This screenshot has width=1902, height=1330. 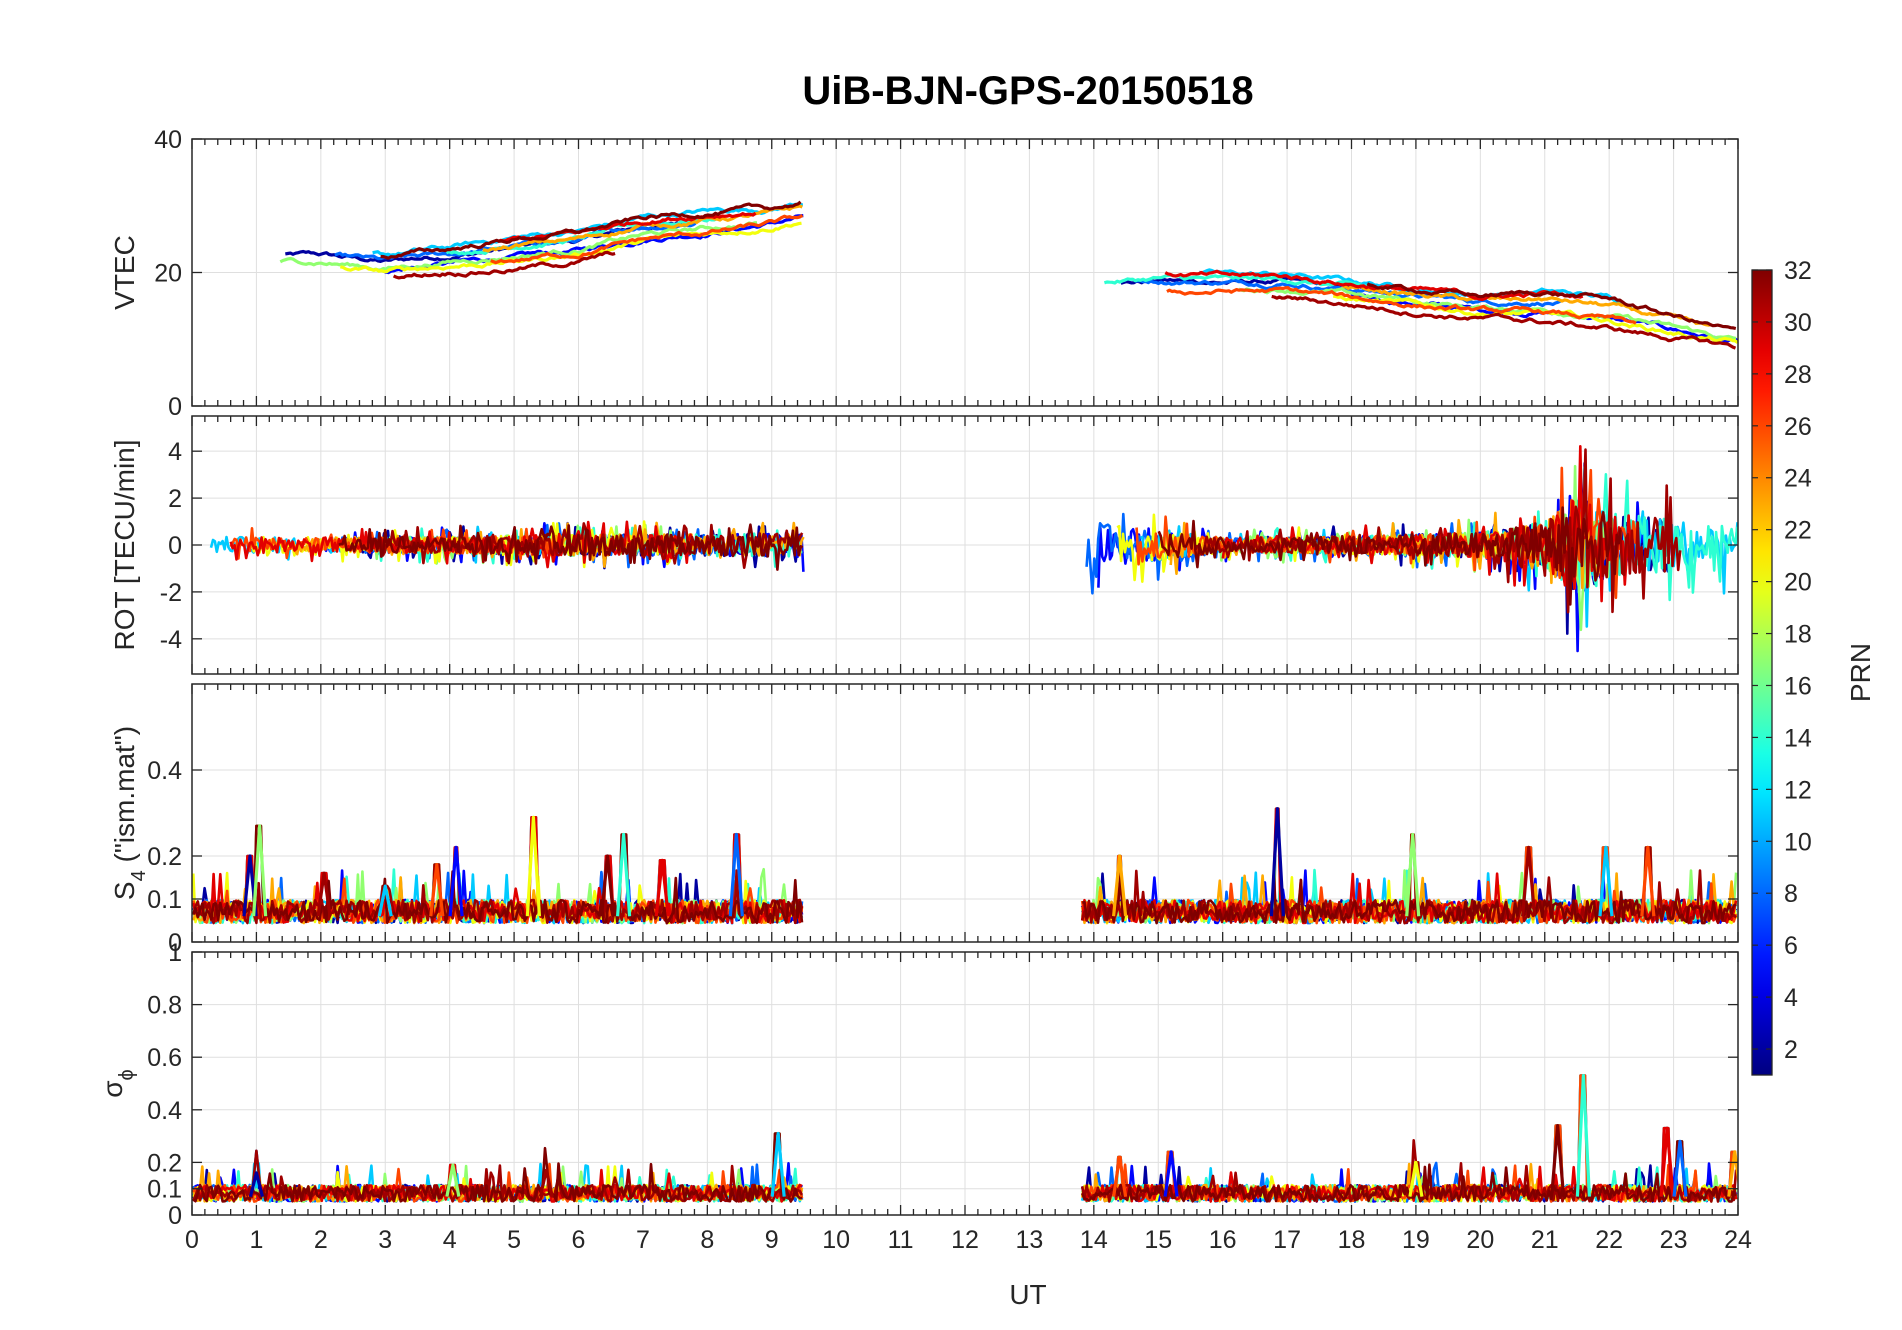 What do you see at coordinates (139, 875) in the screenshot?
I see `y-axis-label-subscript: 4` at bounding box center [139, 875].